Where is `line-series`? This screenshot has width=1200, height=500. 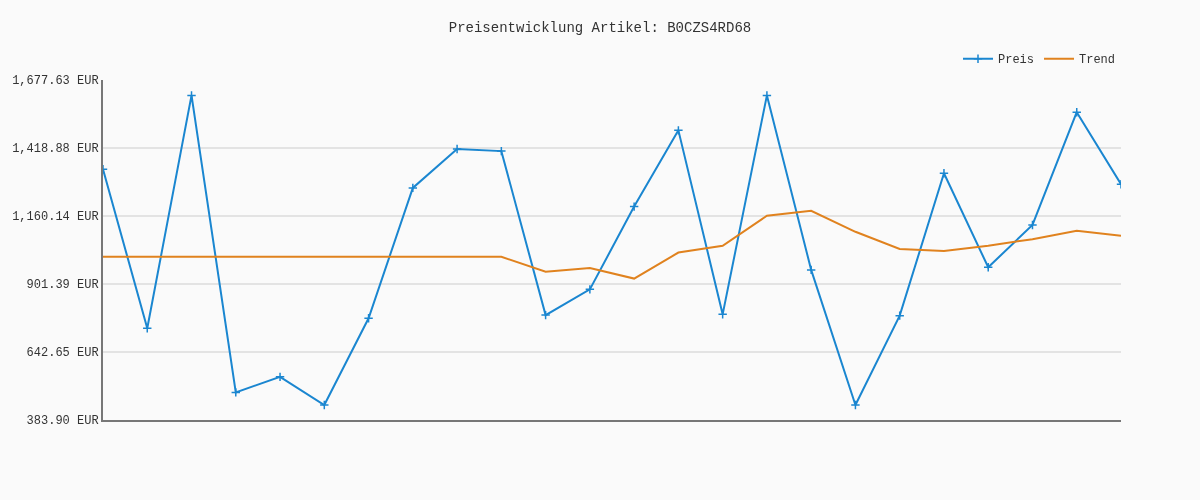 line-series is located at coordinates (612, 244).